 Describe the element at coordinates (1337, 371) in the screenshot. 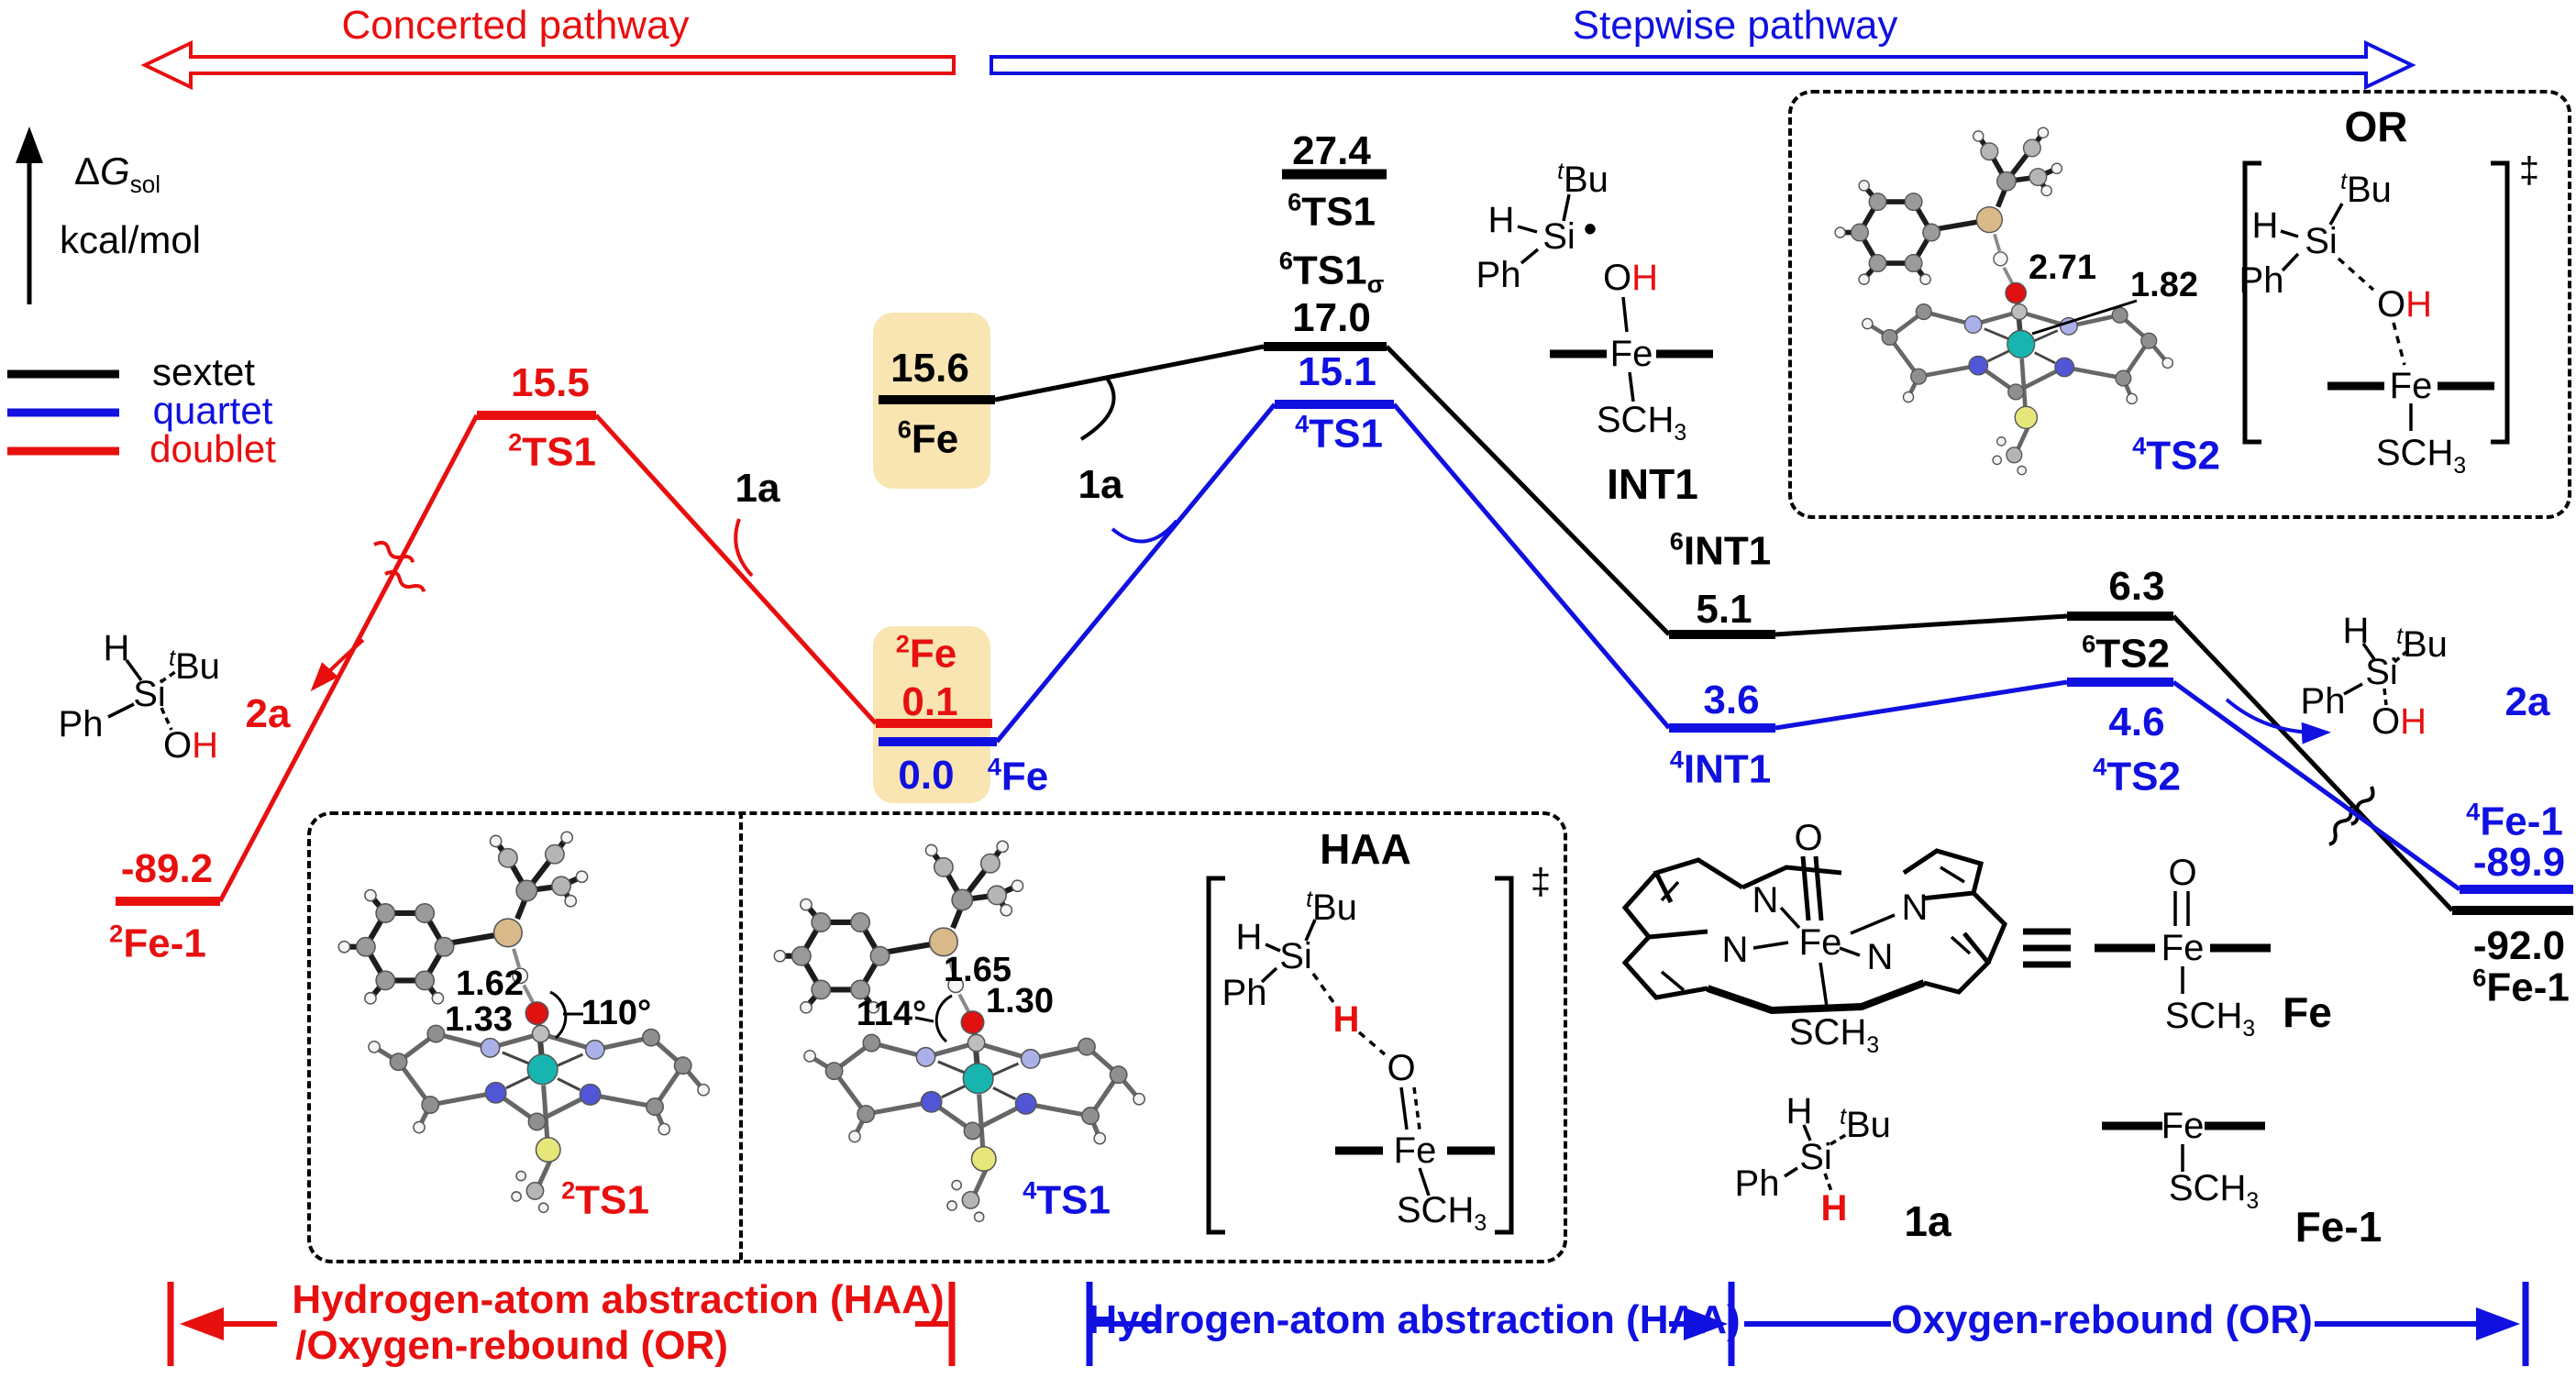

I see `level-value-4ts1: 15.1` at that location.